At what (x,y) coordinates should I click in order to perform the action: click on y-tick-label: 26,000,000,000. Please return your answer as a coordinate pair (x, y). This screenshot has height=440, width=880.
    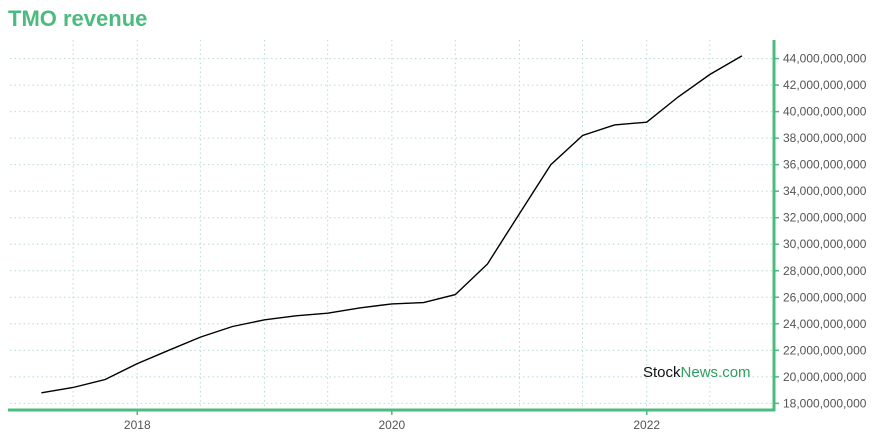
    Looking at the image, I should click on (825, 297).